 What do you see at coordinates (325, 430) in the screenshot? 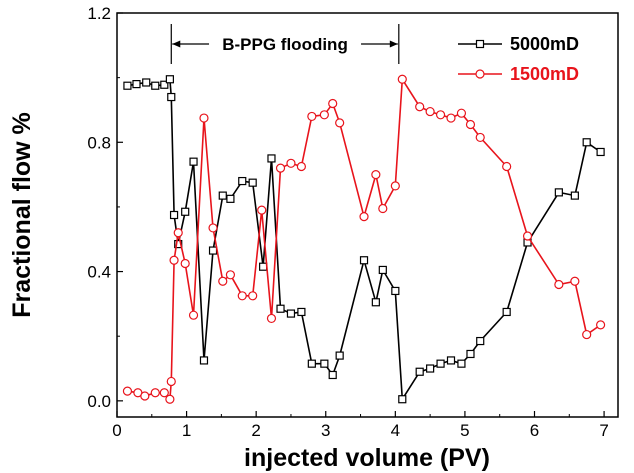
I see `x-tick-label: 3` at bounding box center [325, 430].